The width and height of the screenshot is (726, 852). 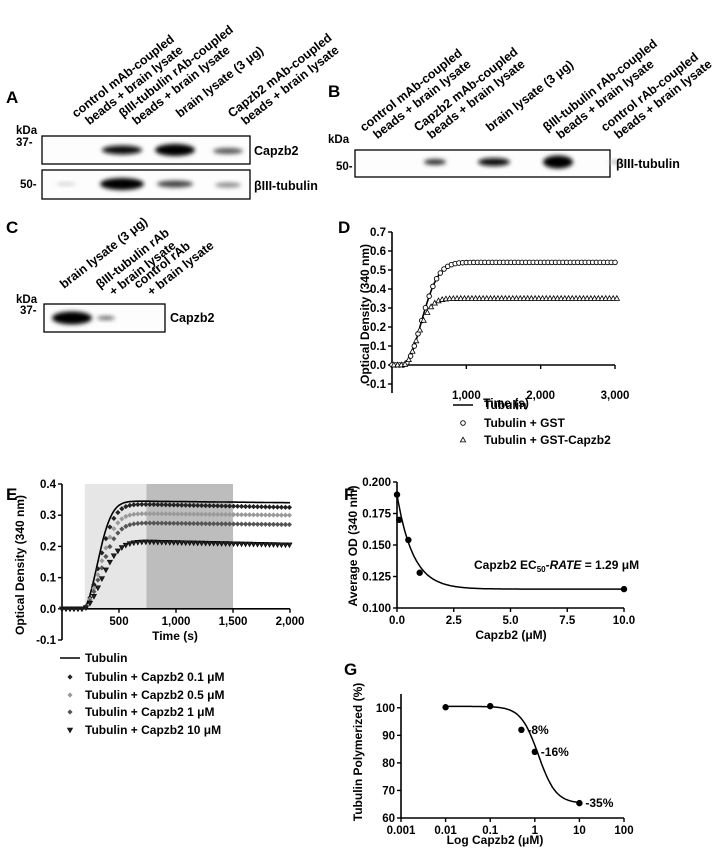 What do you see at coordinates (378, 252) in the screenshot?
I see `y-tick-label: 0.6` at bounding box center [378, 252].